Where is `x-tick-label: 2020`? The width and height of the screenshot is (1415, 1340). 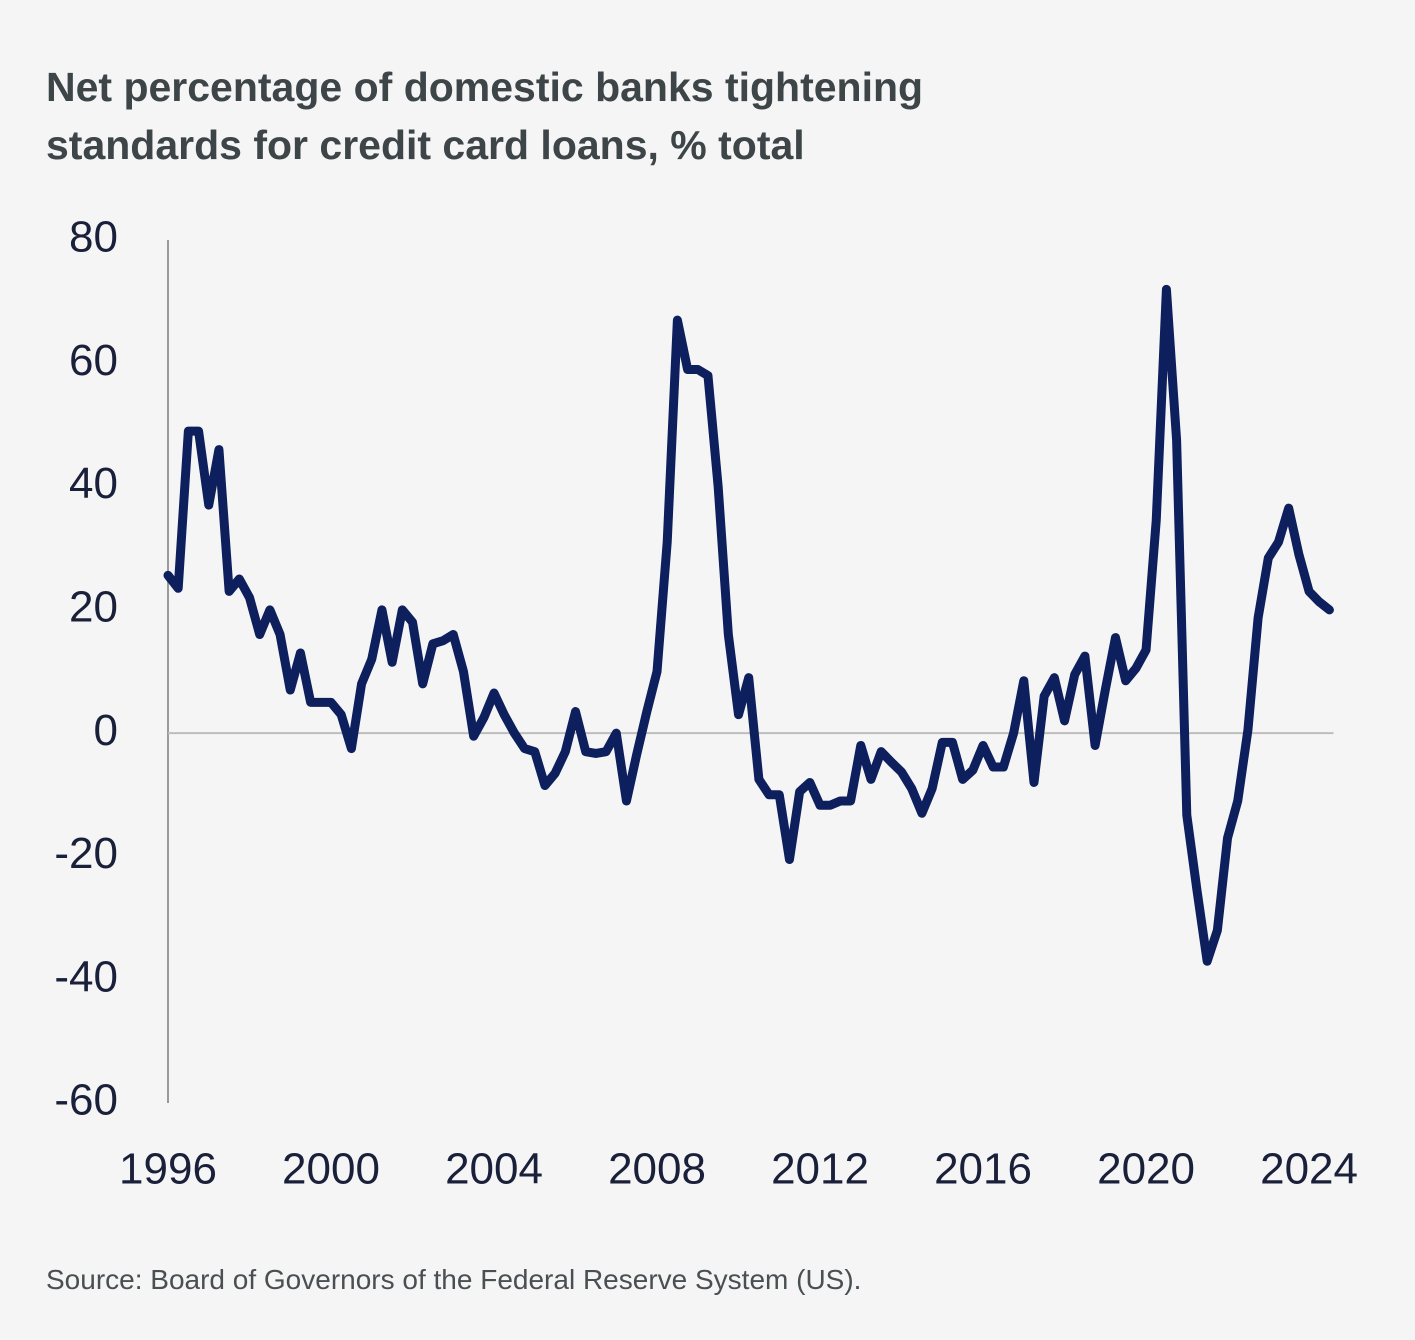
x-tick-label: 2020 is located at coordinates (1146, 1169).